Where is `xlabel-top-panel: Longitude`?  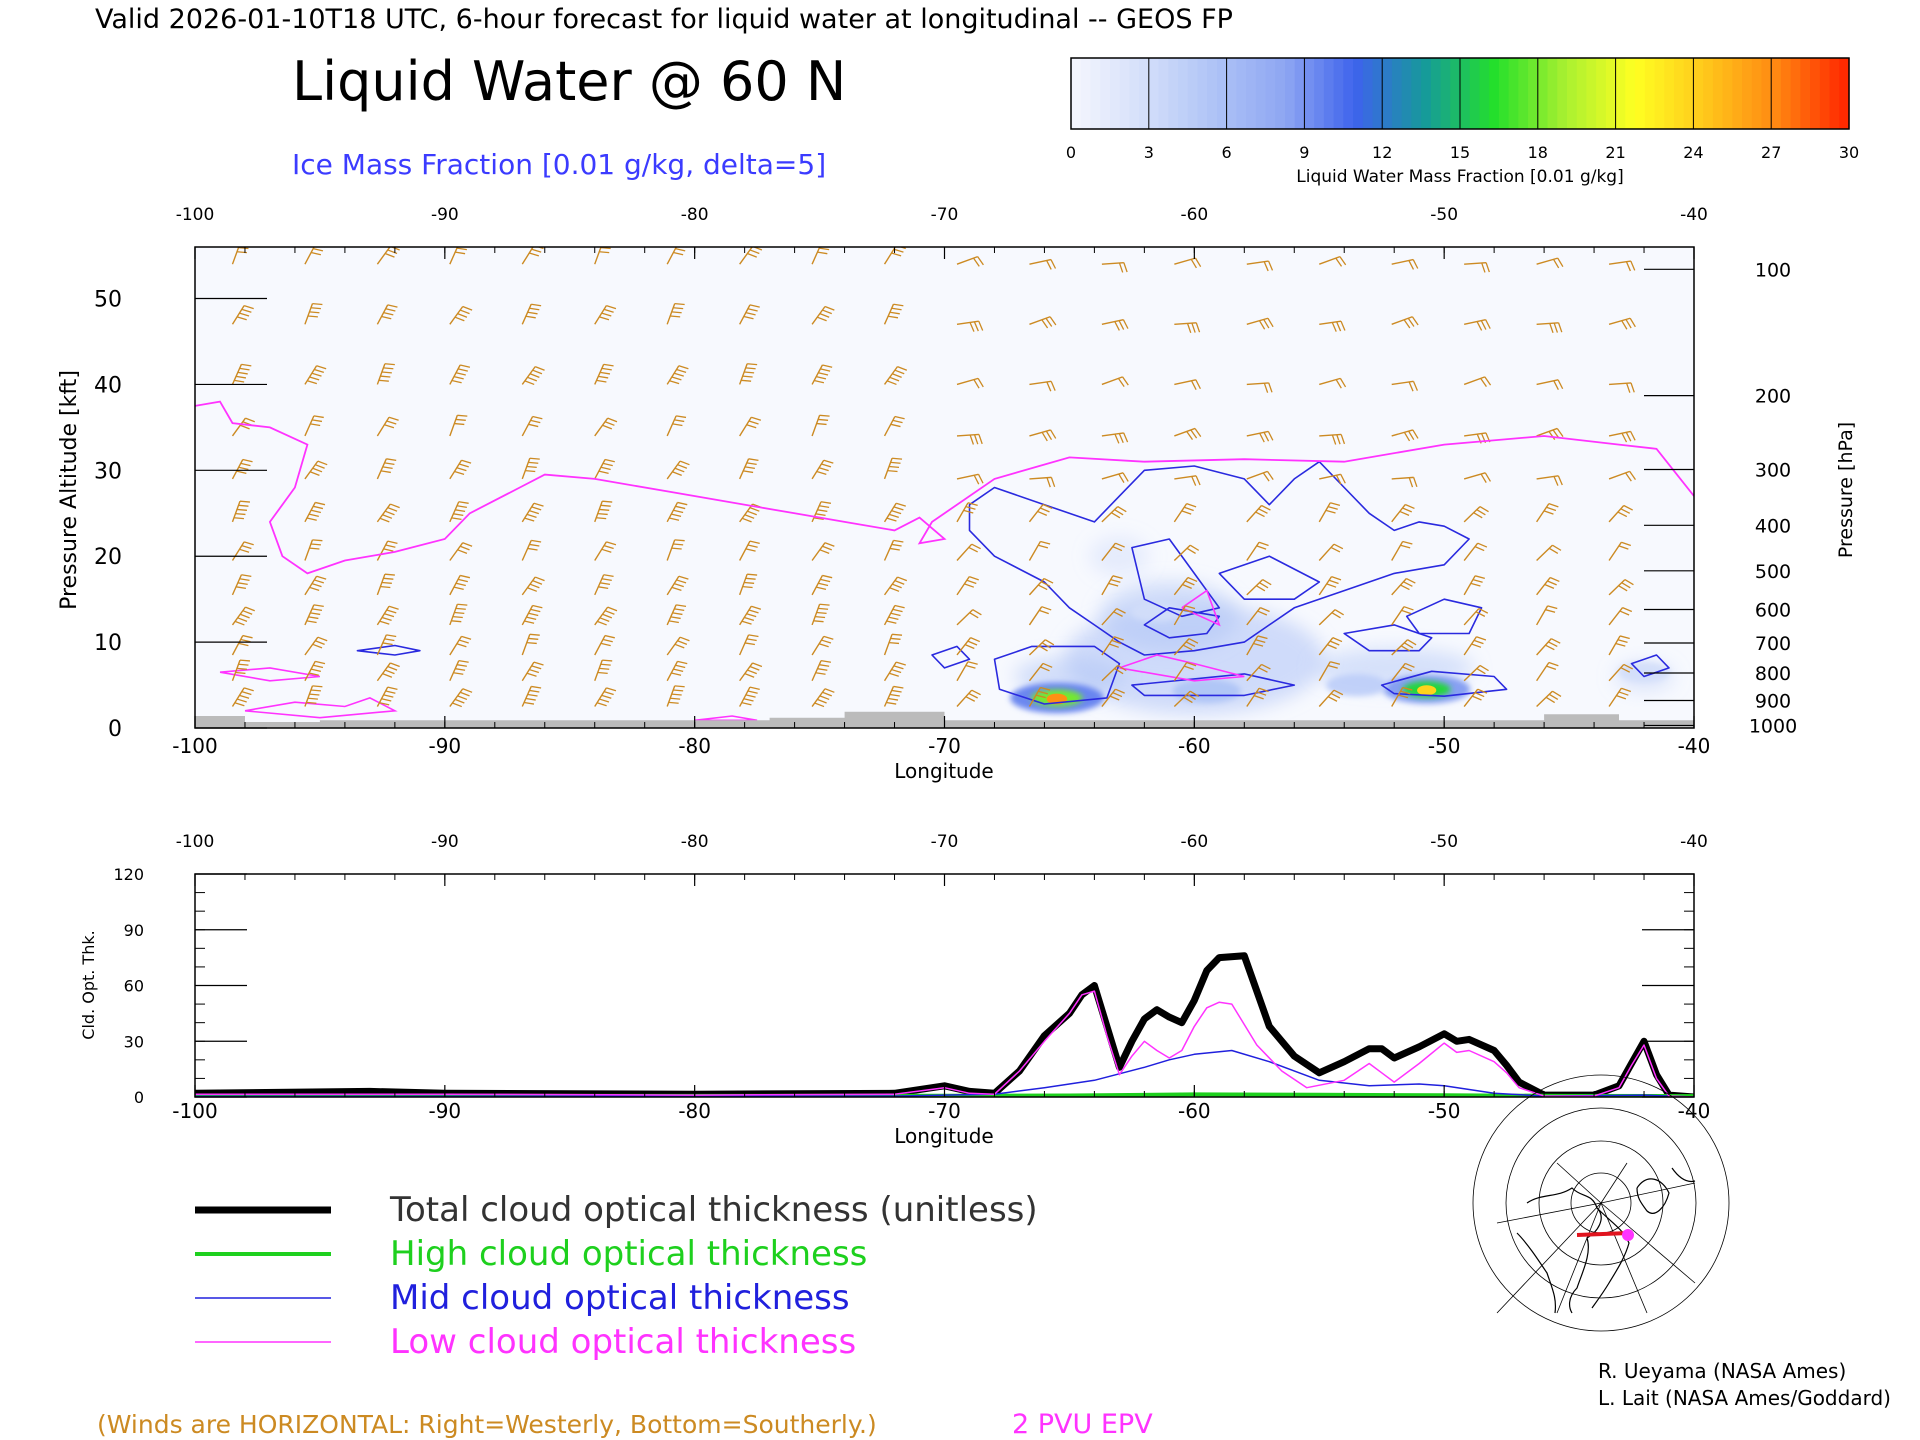 xlabel-top-panel: Longitude is located at coordinates (943, 771).